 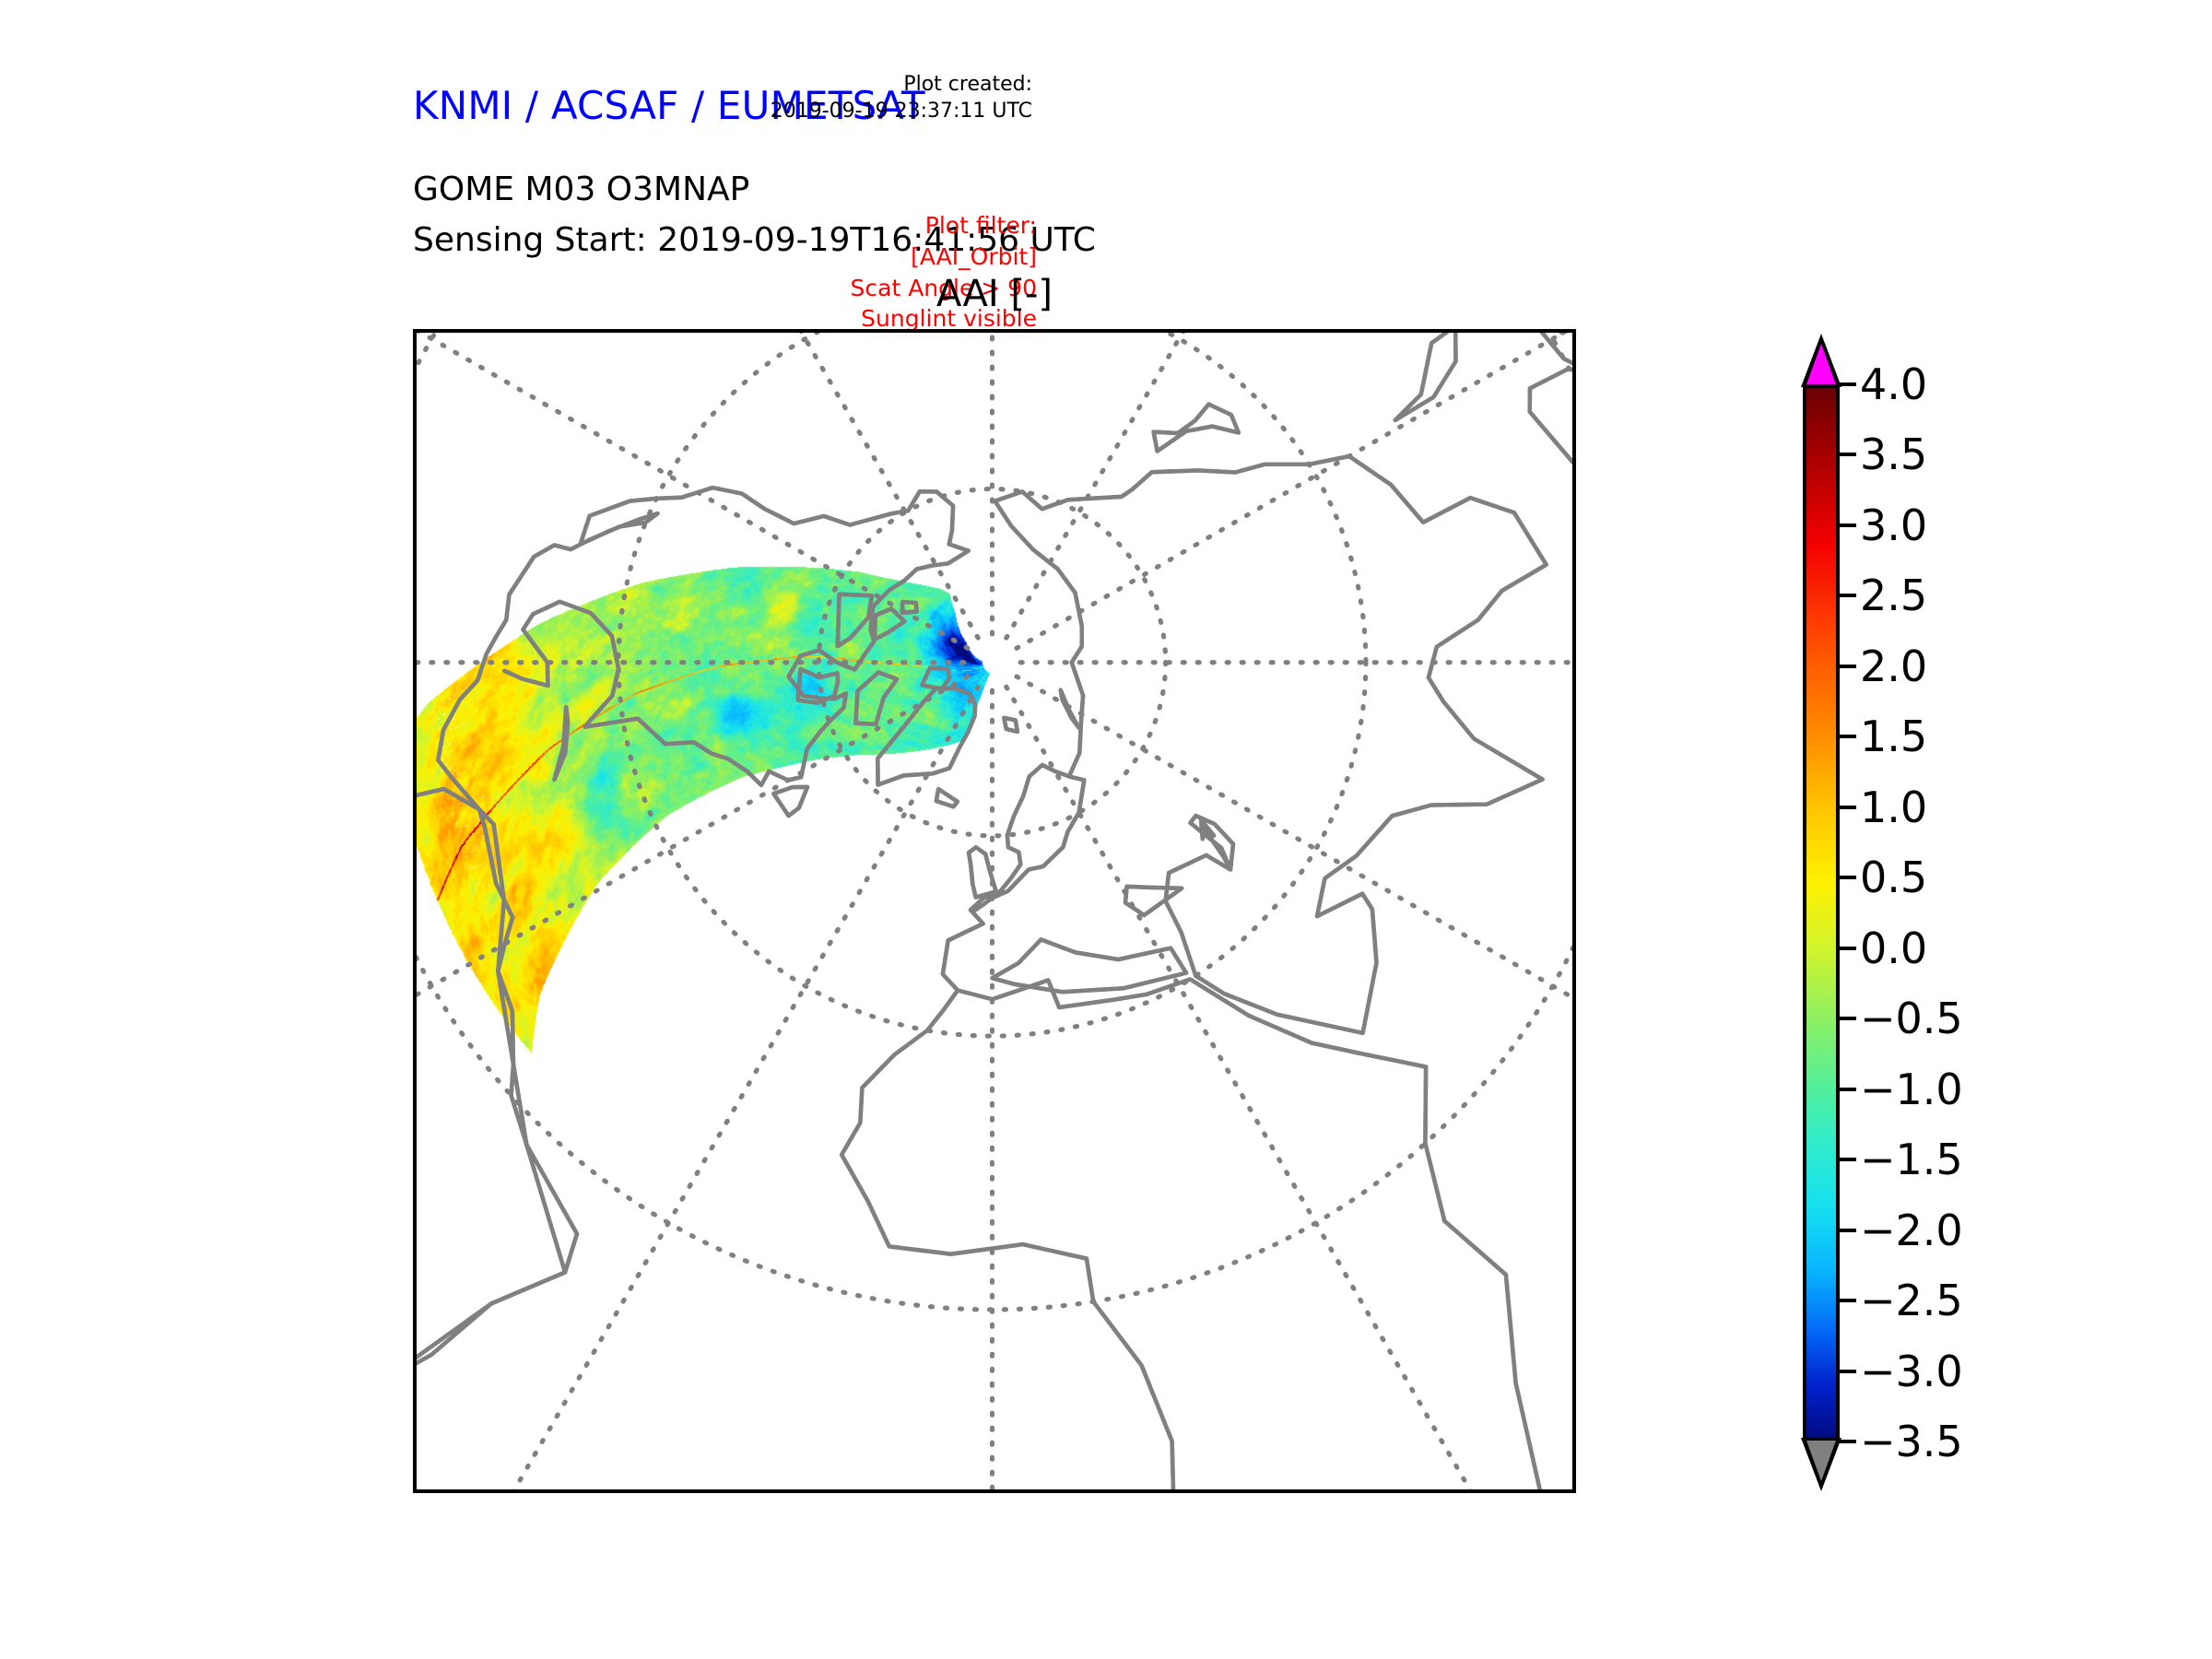 What do you see at coordinates (1894, 454) in the screenshot?
I see `colorbar-tick-label: 3.5` at bounding box center [1894, 454].